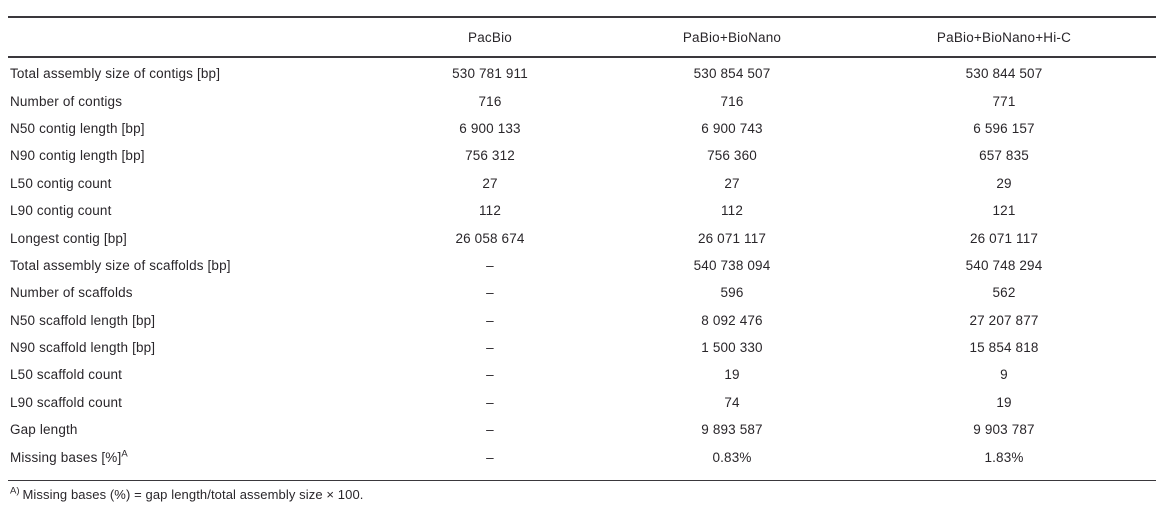  Describe the element at coordinates (120, 265) in the screenshot. I see `row-label-text: Total assembly size of scaffolds [bp]` at that location.